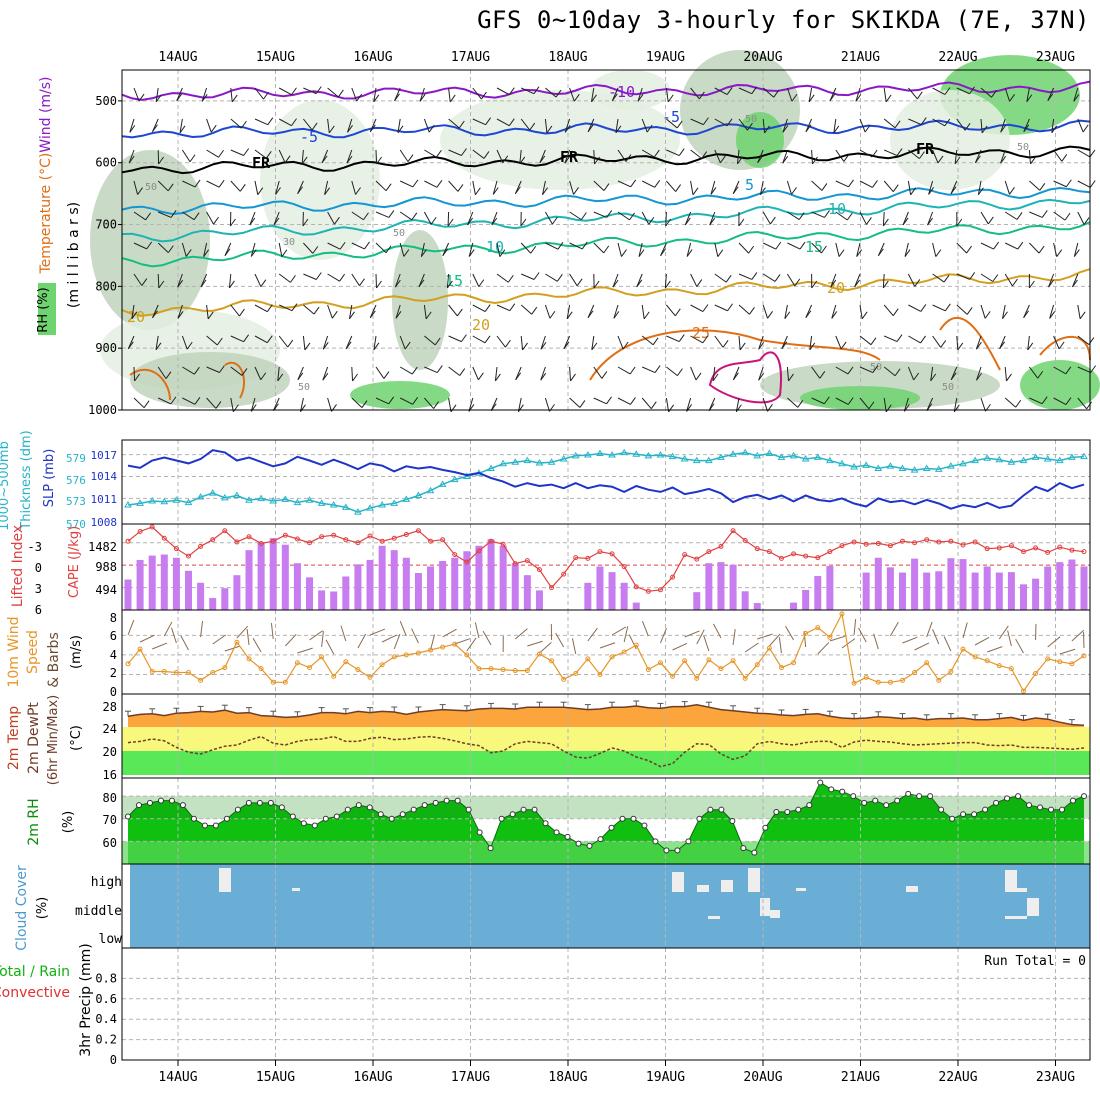 The width and height of the screenshot is (1100, 1100). What do you see at coordinates (762, 1077) in the screenshot?
I see `date-label-bottom: 20AUG` at bounding box center [762, 1077].